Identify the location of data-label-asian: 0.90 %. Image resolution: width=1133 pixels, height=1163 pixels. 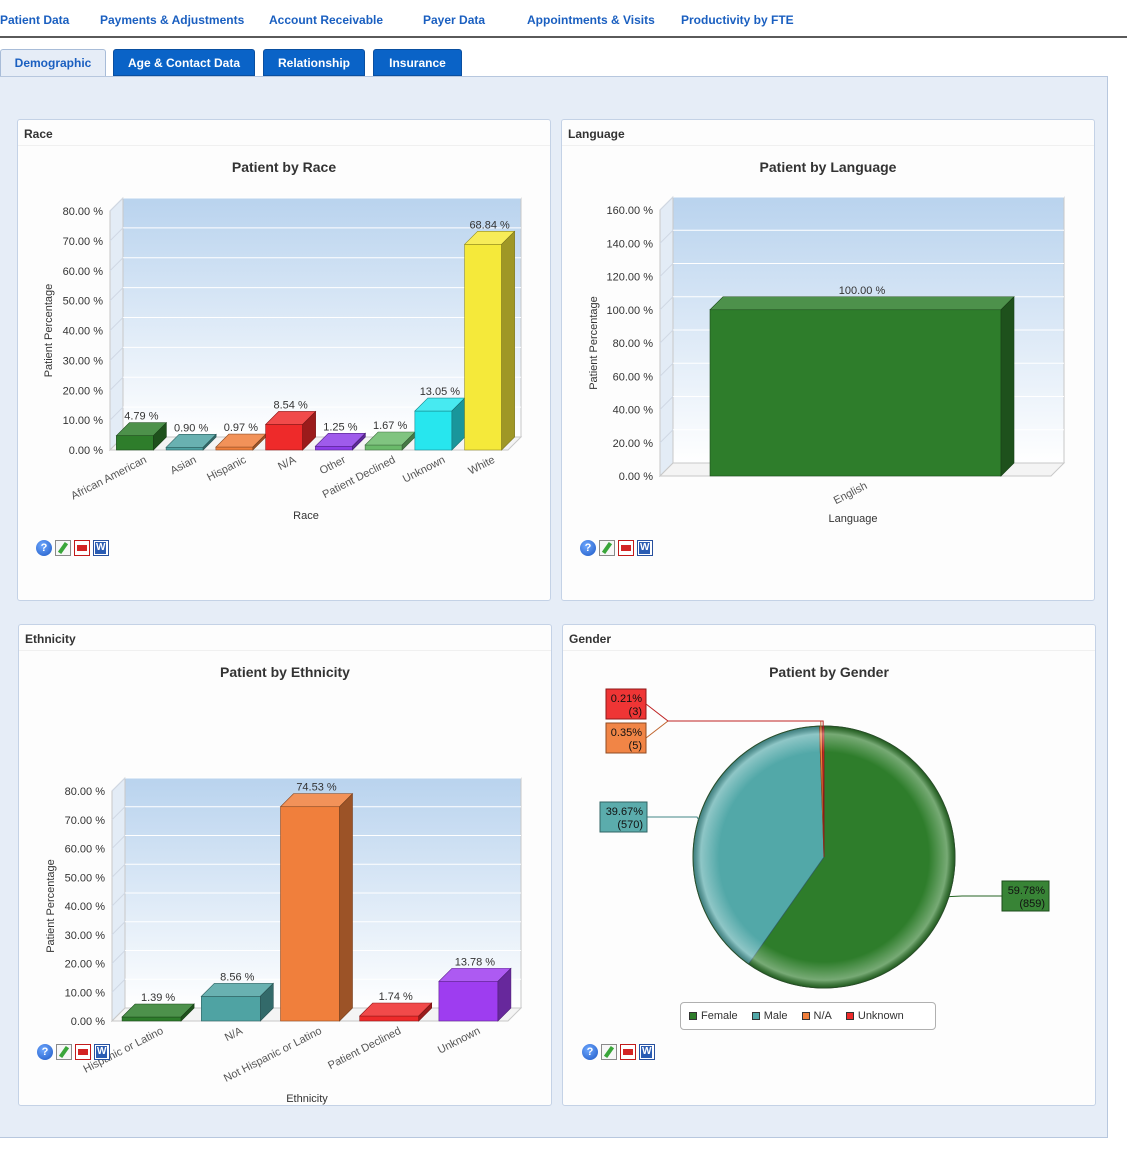
(191, 428).